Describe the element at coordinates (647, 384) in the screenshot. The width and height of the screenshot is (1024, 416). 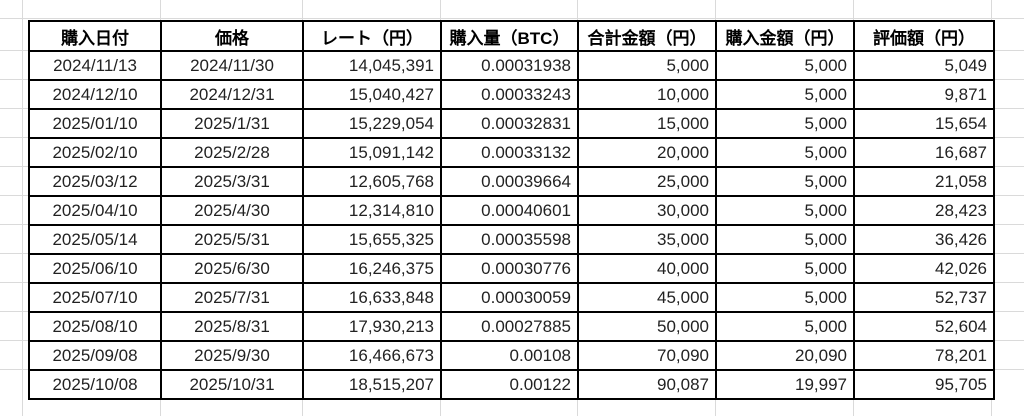
I see `table-cell: 90,087` at that location.